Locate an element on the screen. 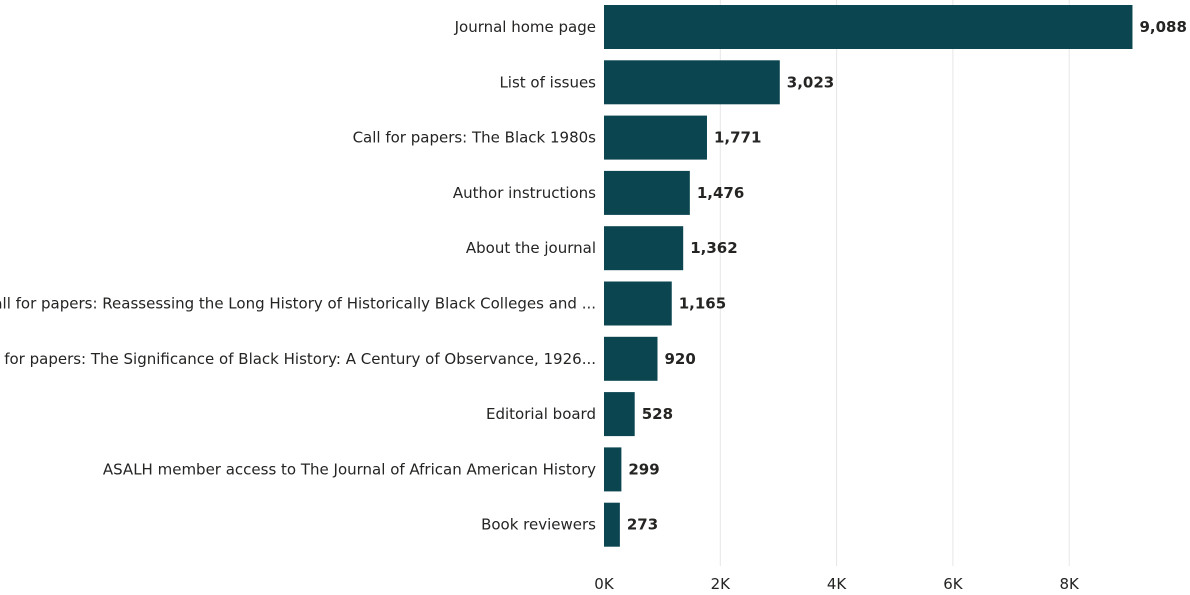 This screenshot has width=1190, height=595. category-label: List of issues is located at coordinates (547, 82).